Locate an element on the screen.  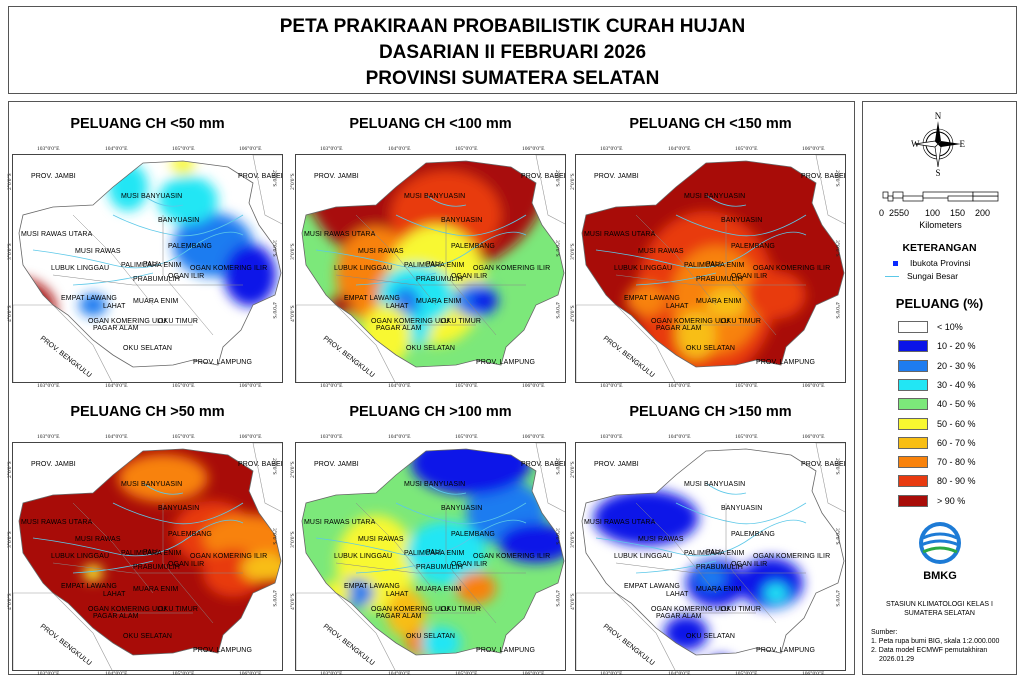
label-musi-rawas: MUSI RAWAS is located at coordinates (381, 539).